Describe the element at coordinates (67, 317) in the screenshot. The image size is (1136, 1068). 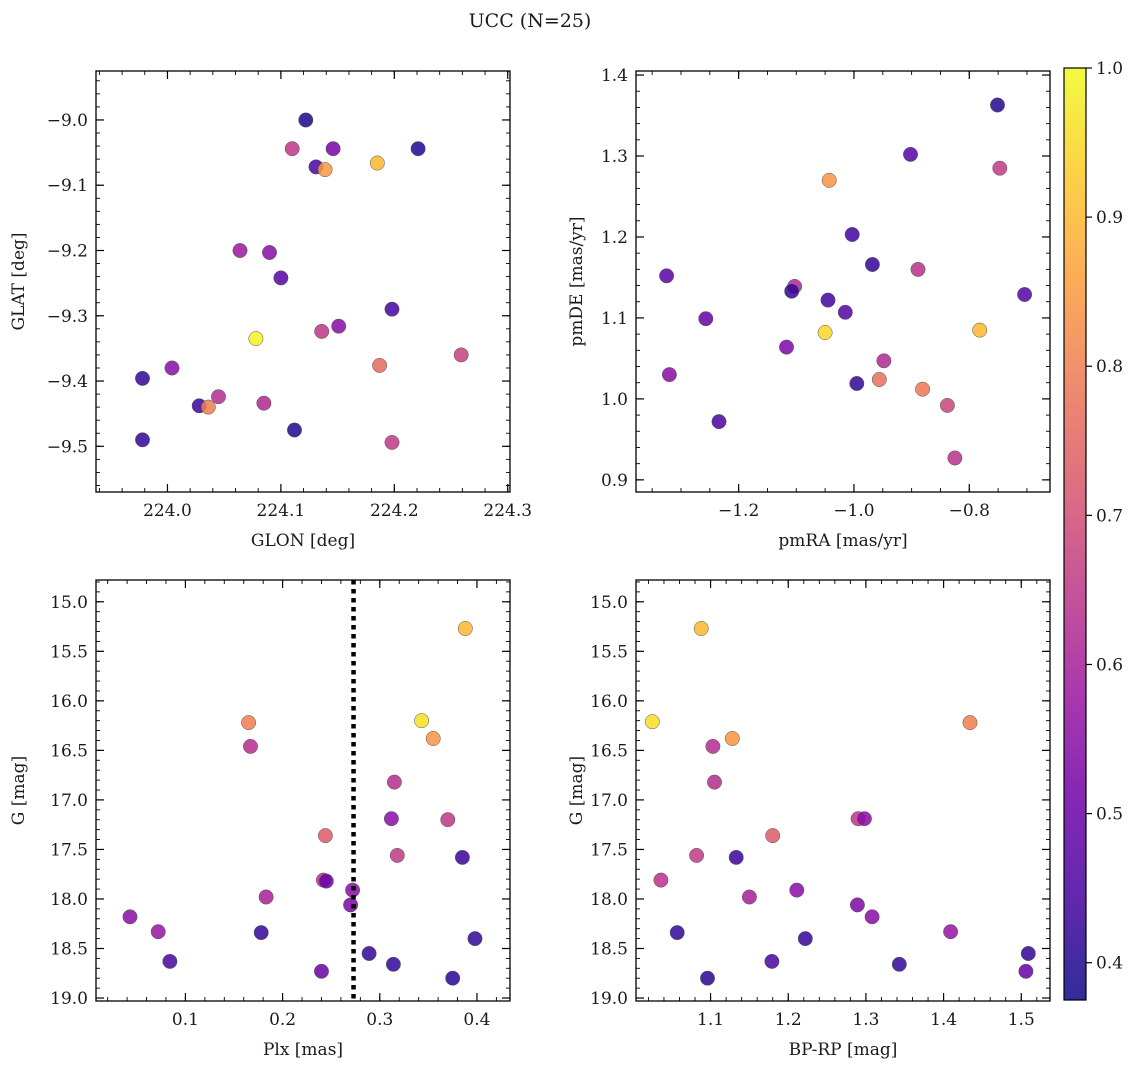
I see `y-tick-label: −9.3` at that location.